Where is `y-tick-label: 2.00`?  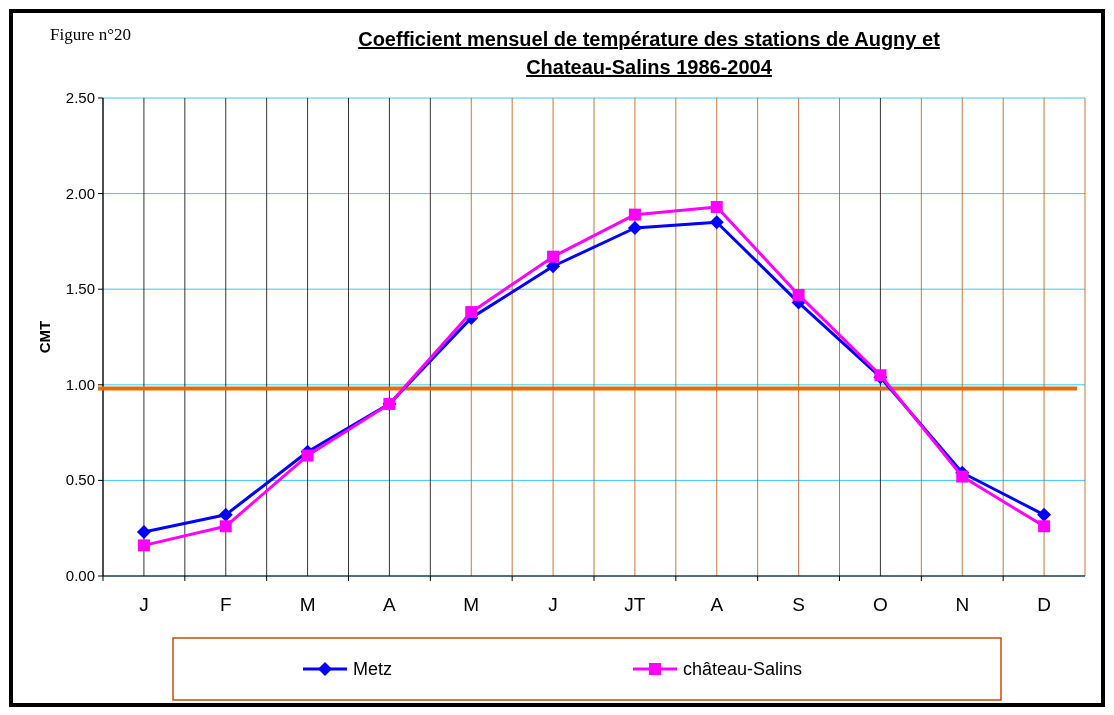
y-tick-label: 2.00 is located at coordinates (80, 193).